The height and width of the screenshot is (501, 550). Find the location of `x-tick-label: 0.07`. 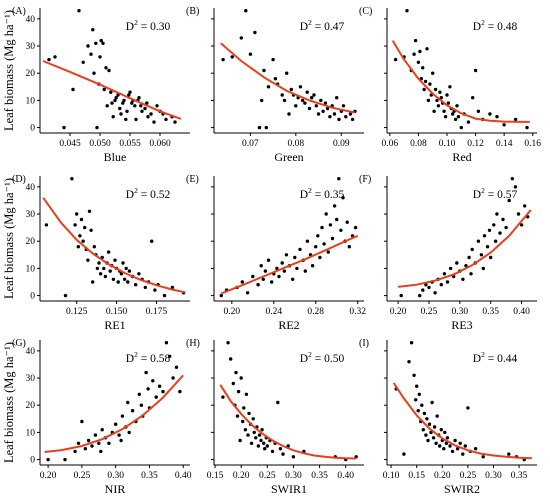

x-tick-label: 0.07 is located at coordinates (250, 144).